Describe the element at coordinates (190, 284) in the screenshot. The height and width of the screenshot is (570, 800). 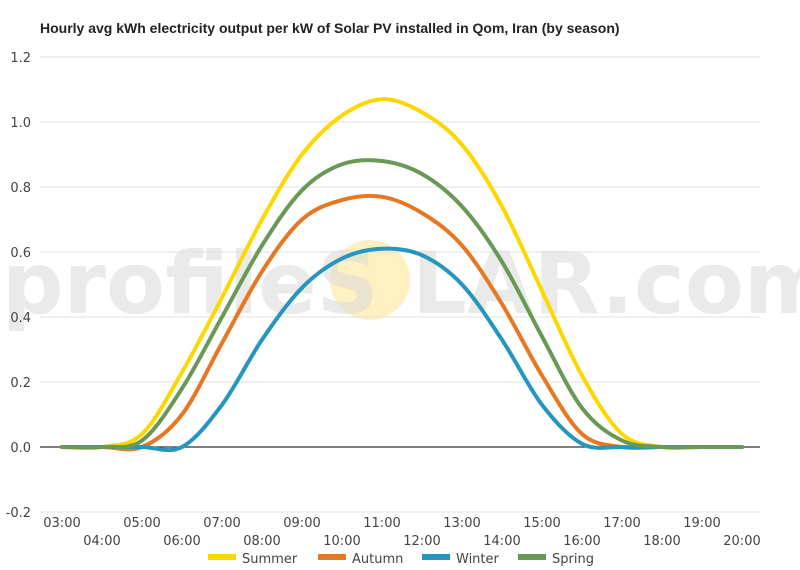
I see `watermark-text-left: profileS` at that location.